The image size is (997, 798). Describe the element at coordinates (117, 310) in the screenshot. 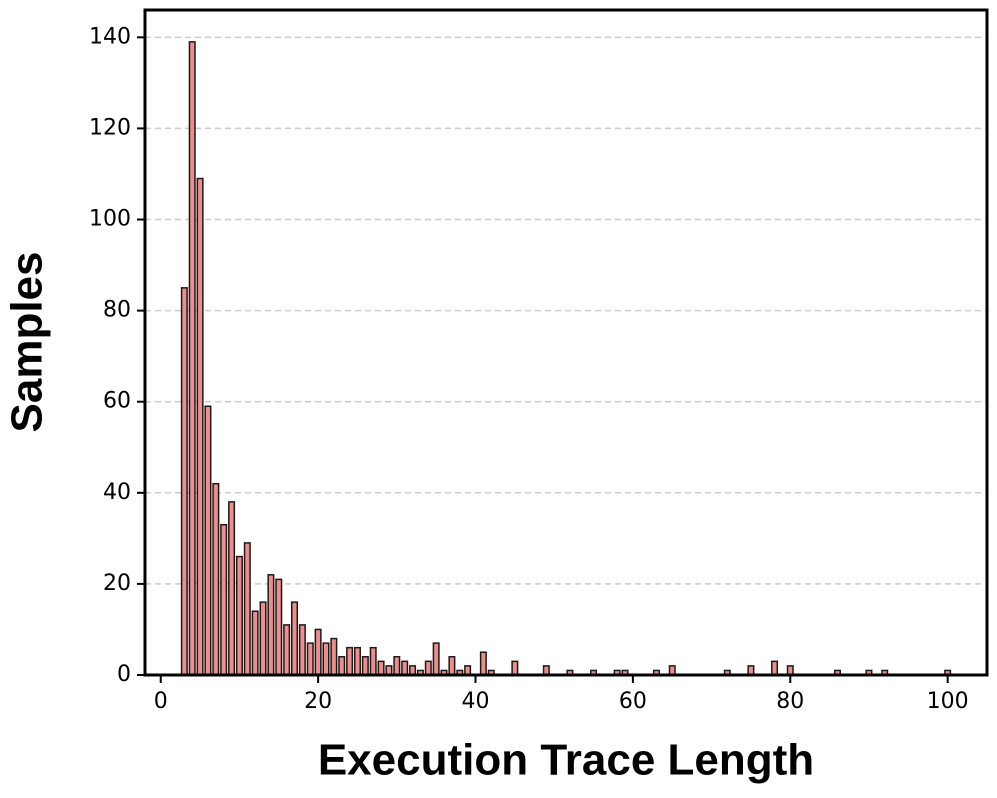

I see `y-tick-label: 80` at that location.